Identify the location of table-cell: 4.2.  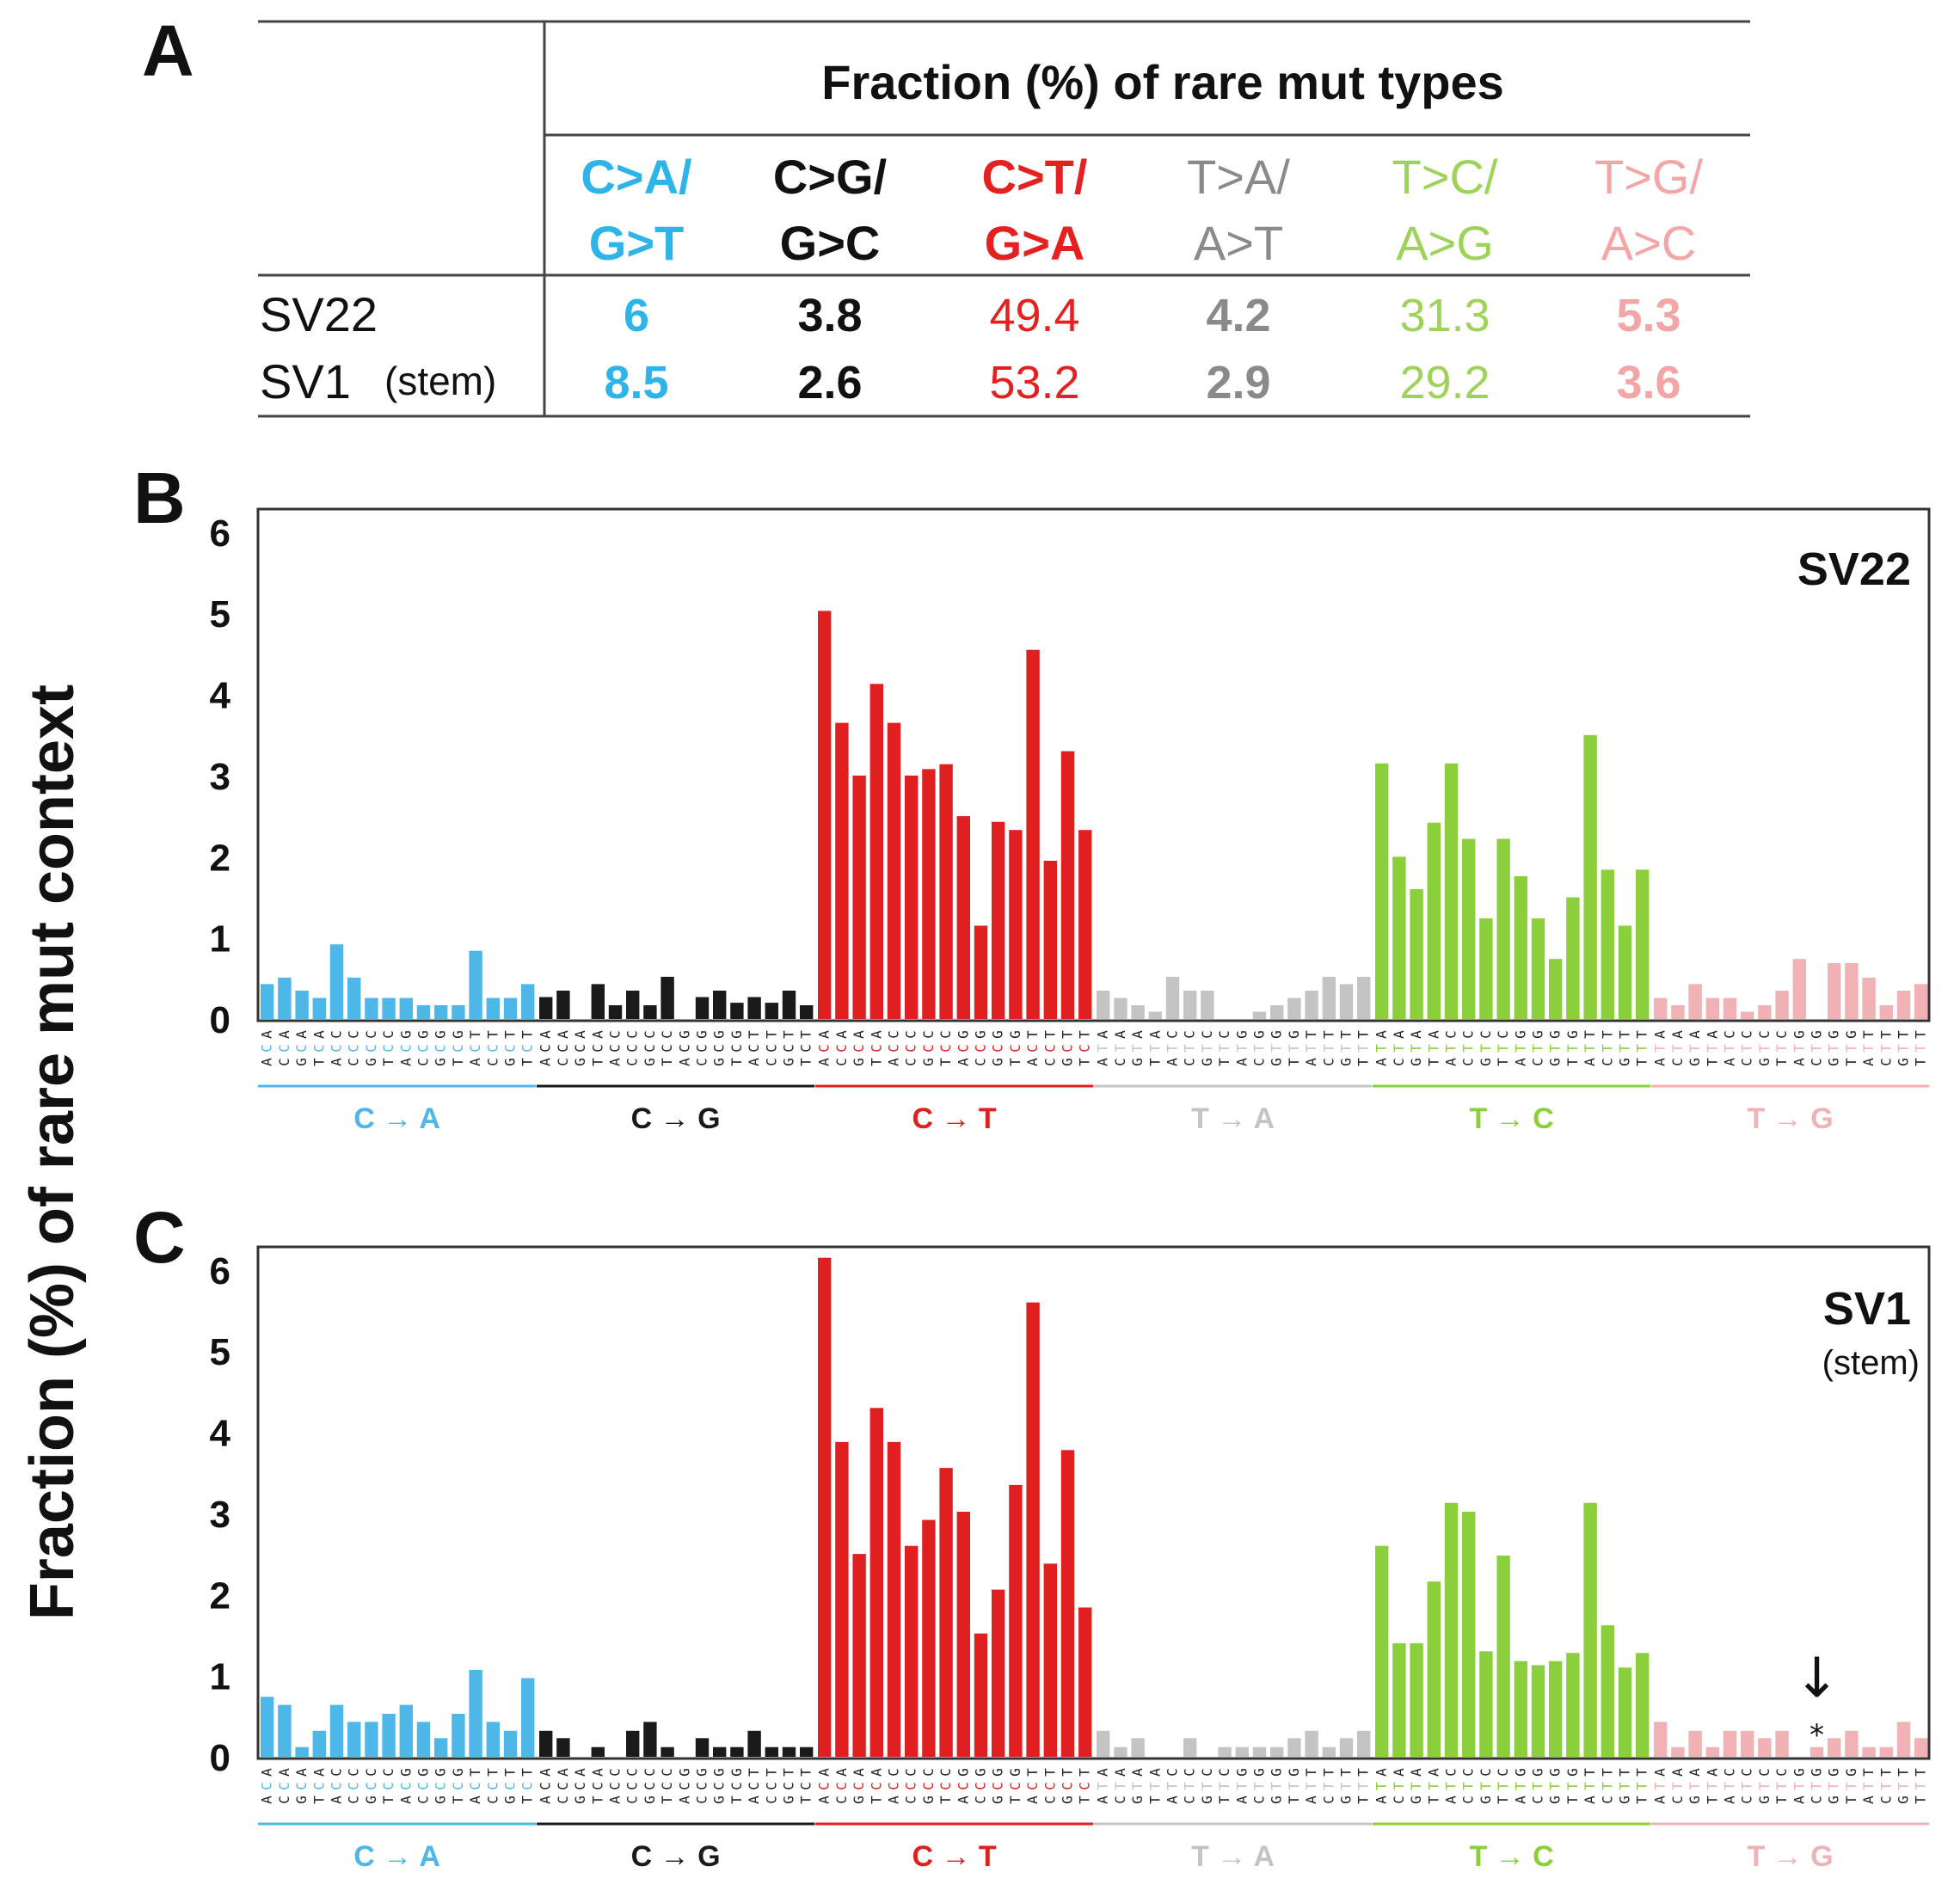
(1238, 315).